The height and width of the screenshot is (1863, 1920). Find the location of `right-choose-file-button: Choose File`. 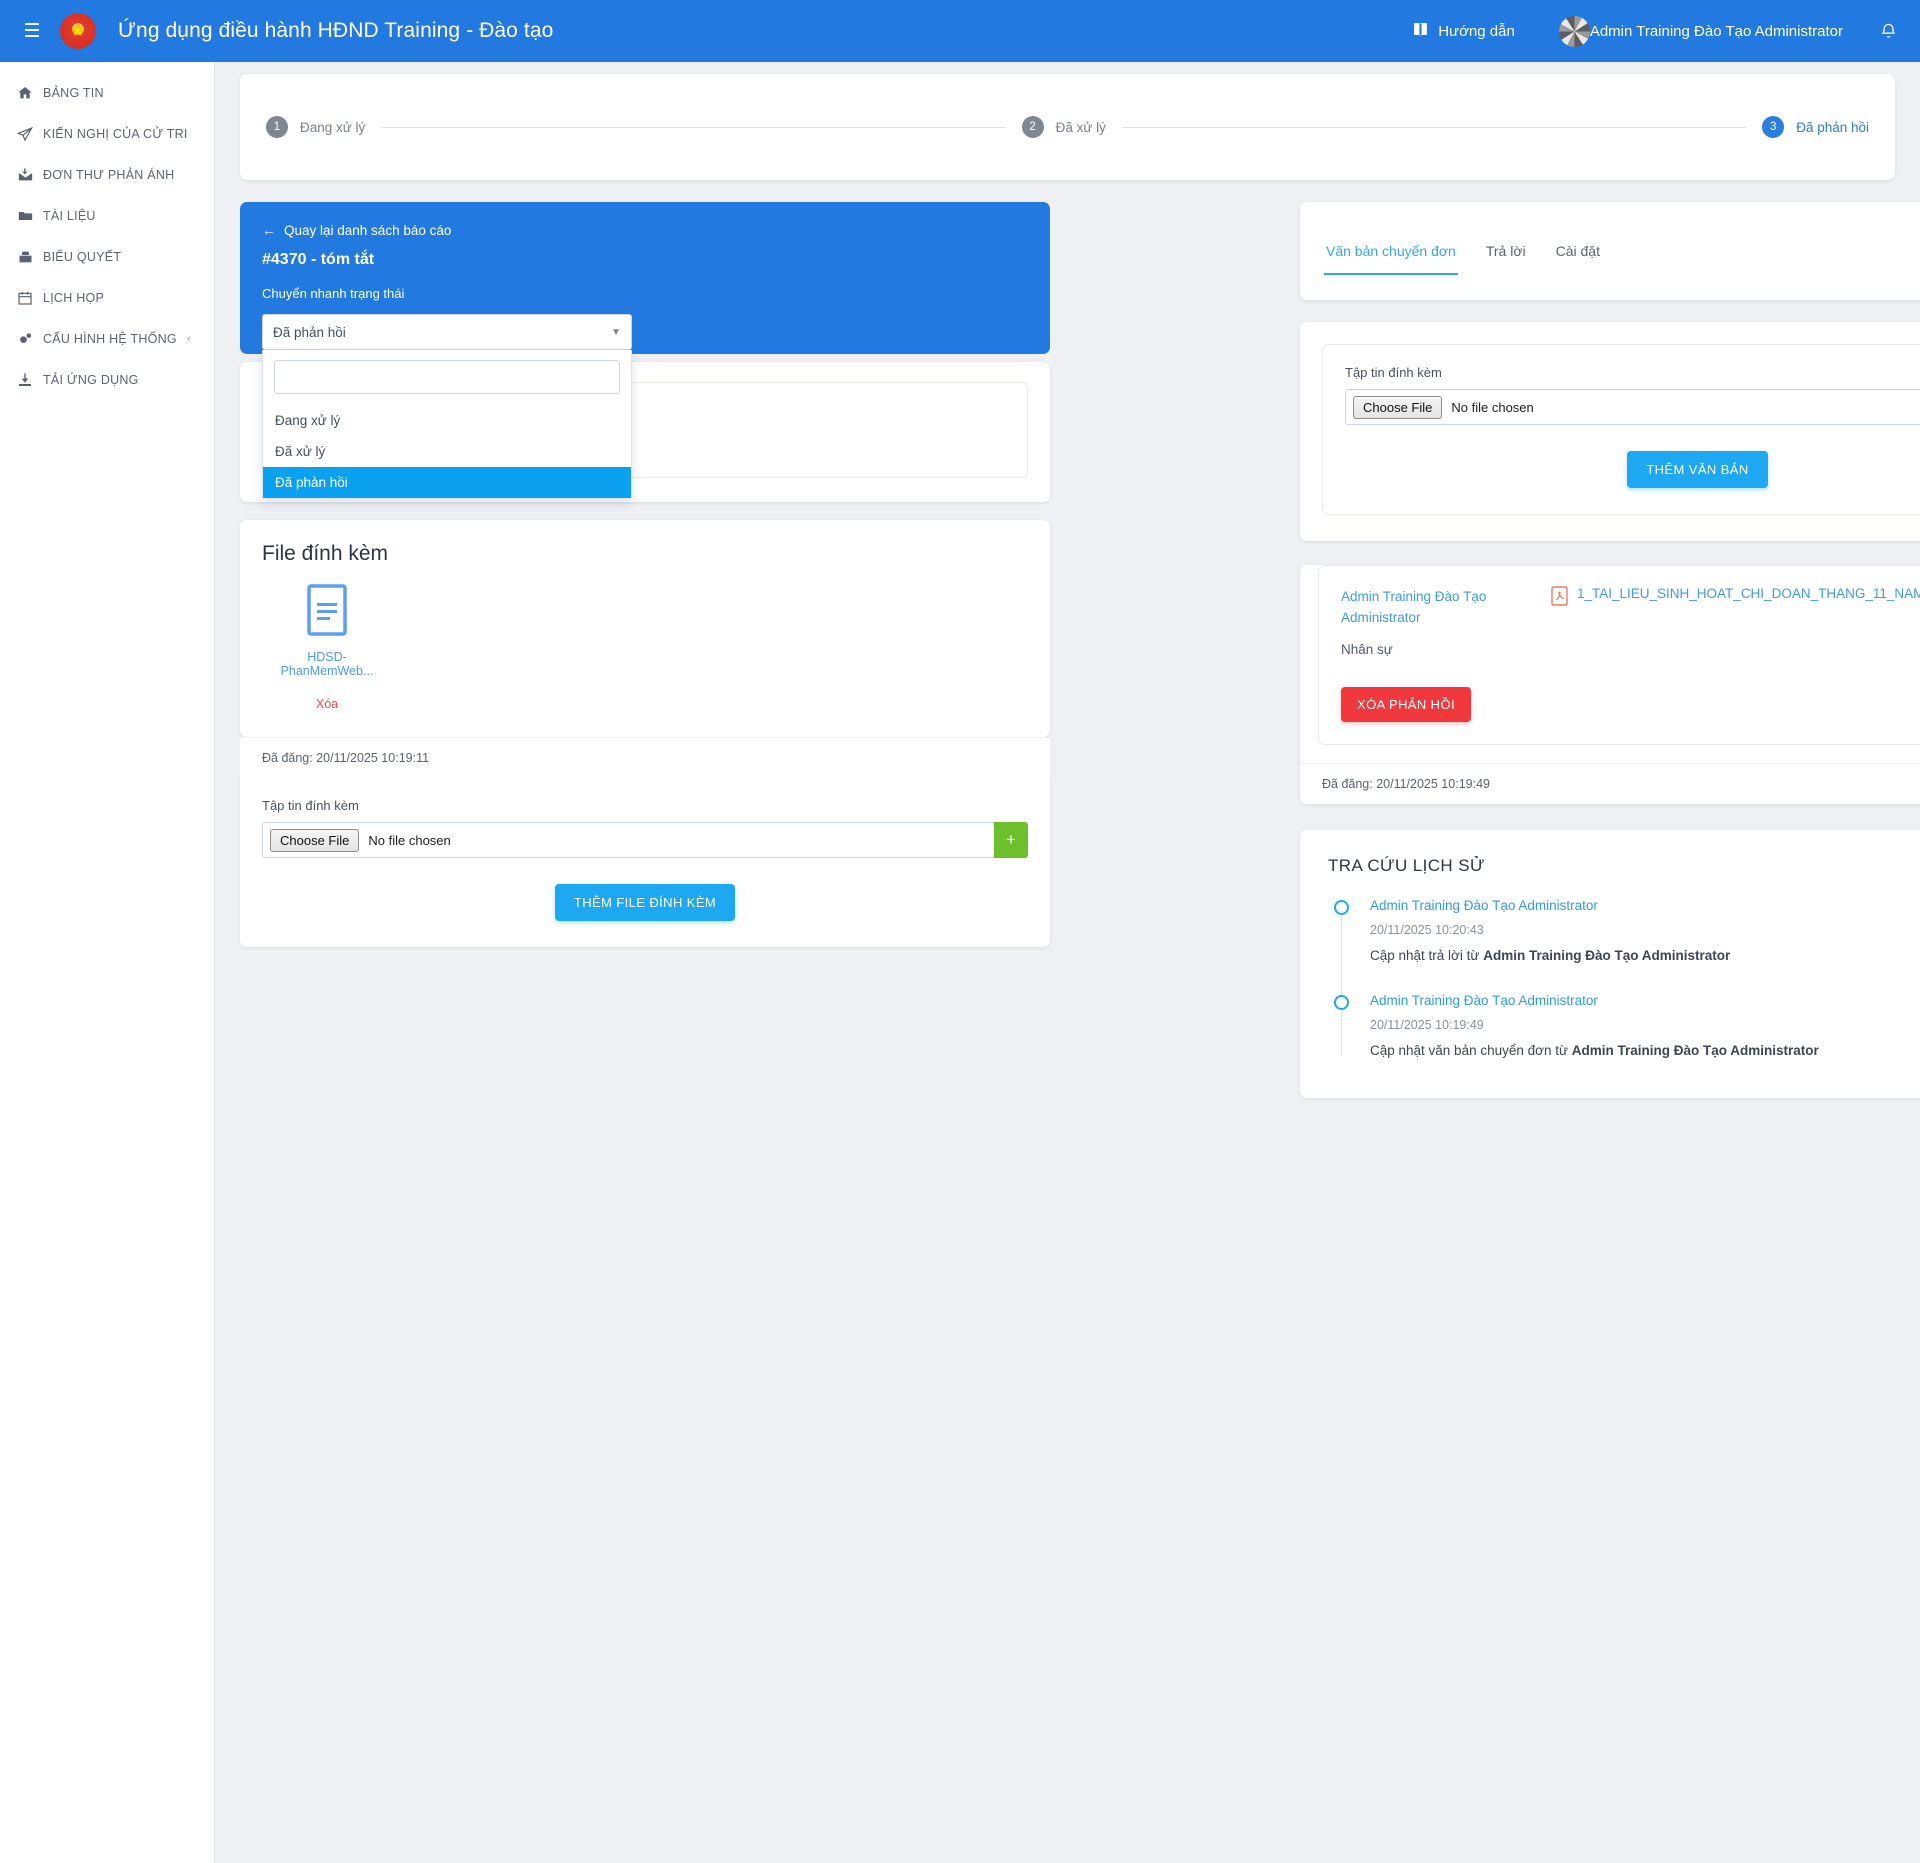

right-choose-file-button: Choose File is located at coordinates (1398, 407).